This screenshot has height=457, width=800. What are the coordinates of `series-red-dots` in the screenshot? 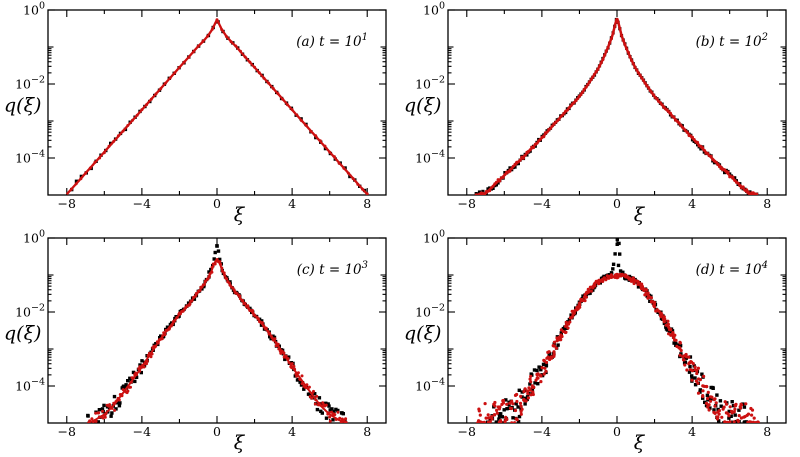 It's located at (618, 347).